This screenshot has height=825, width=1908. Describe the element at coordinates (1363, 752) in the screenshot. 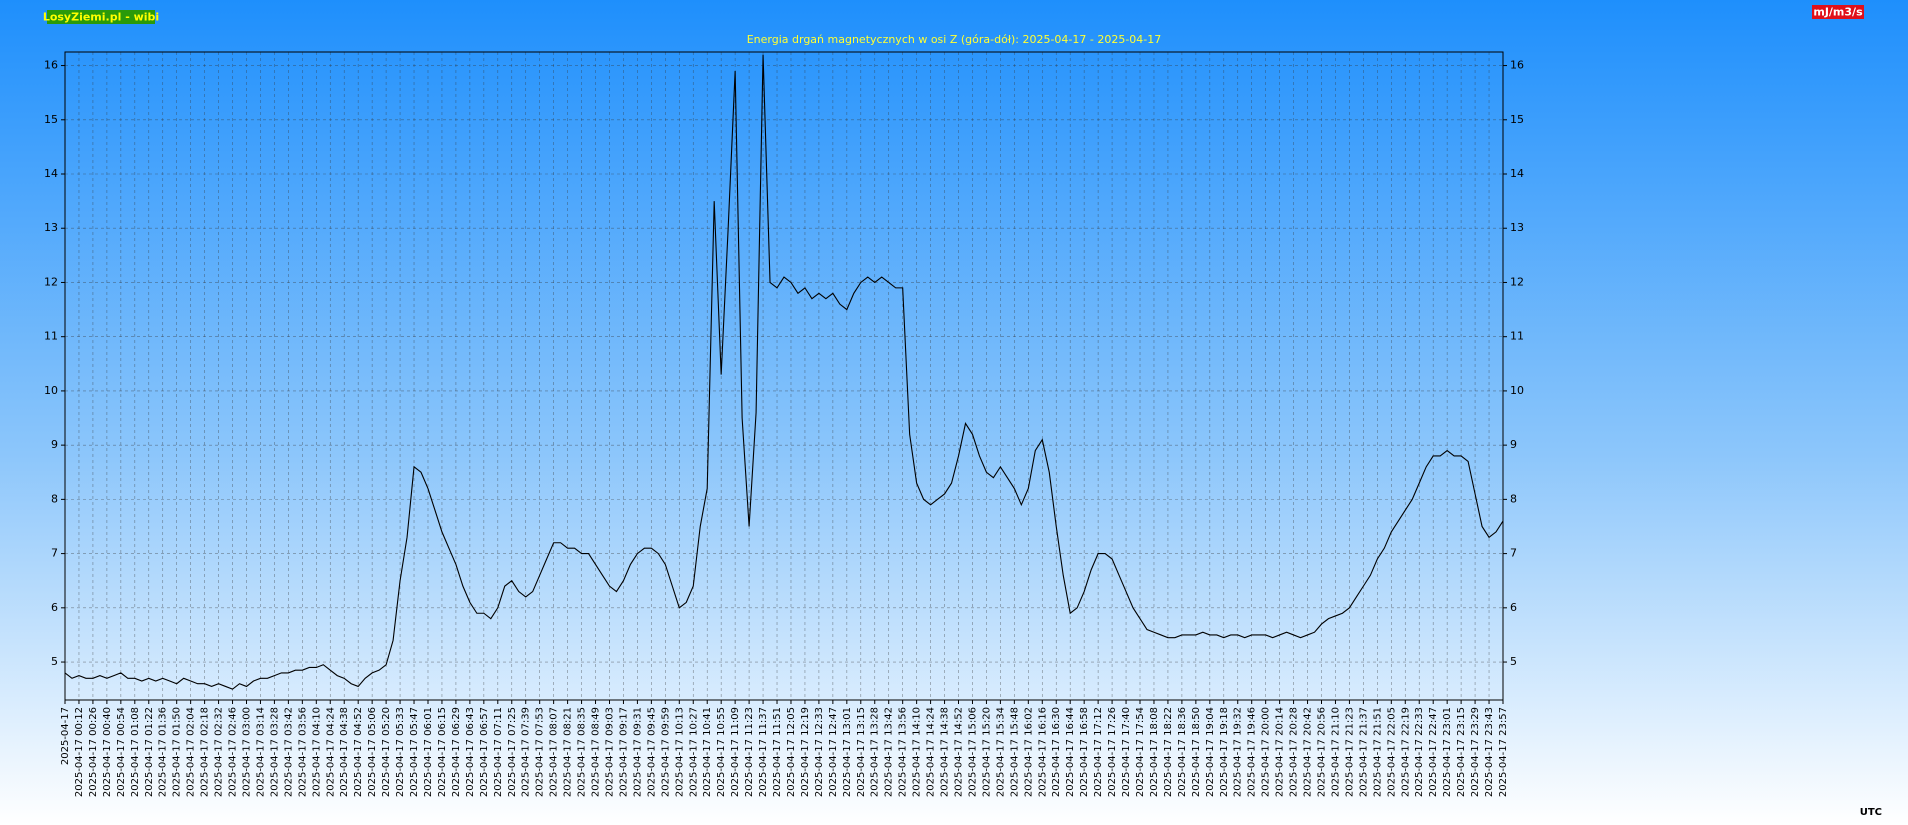

I see `x-tick-label: 2025-04-17 21:37` at that location.